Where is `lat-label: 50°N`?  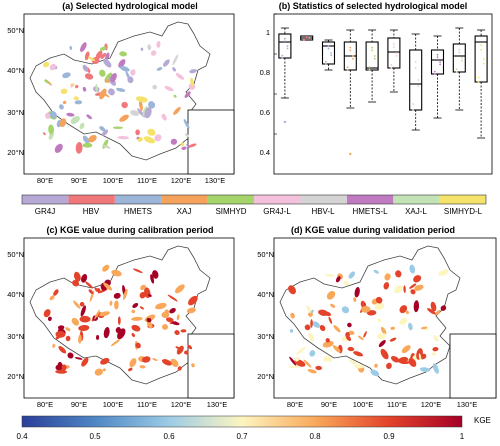 lat-label: 50°N is located at coordinates (15, 30).